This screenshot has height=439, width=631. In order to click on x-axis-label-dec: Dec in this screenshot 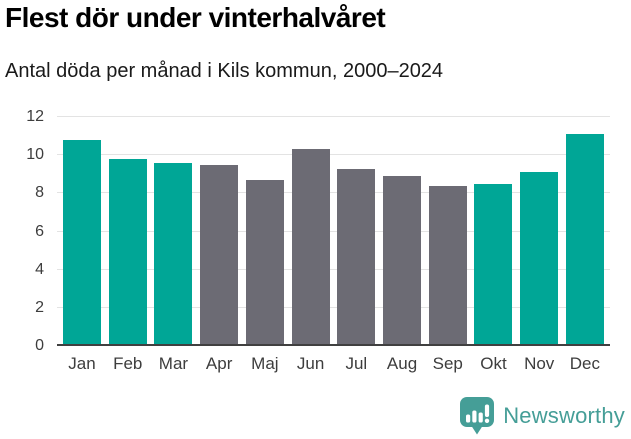, I will do `click(585, 363)`.